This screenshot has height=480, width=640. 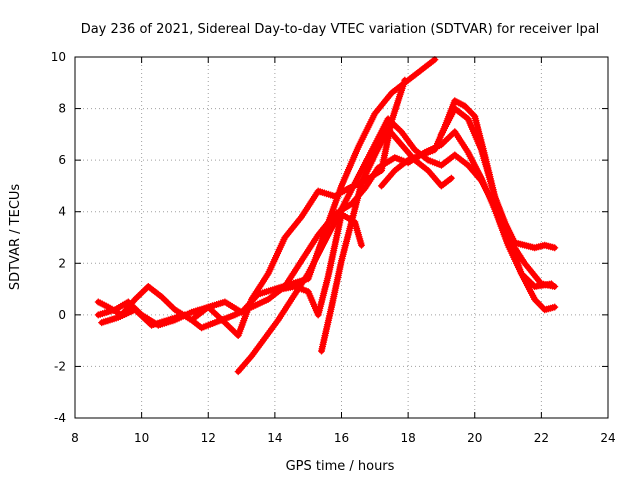 What do you see at coordinates (62, 212) in the screenshot?
I see `y-tick-label: 4` at bounding box center [62, 212].